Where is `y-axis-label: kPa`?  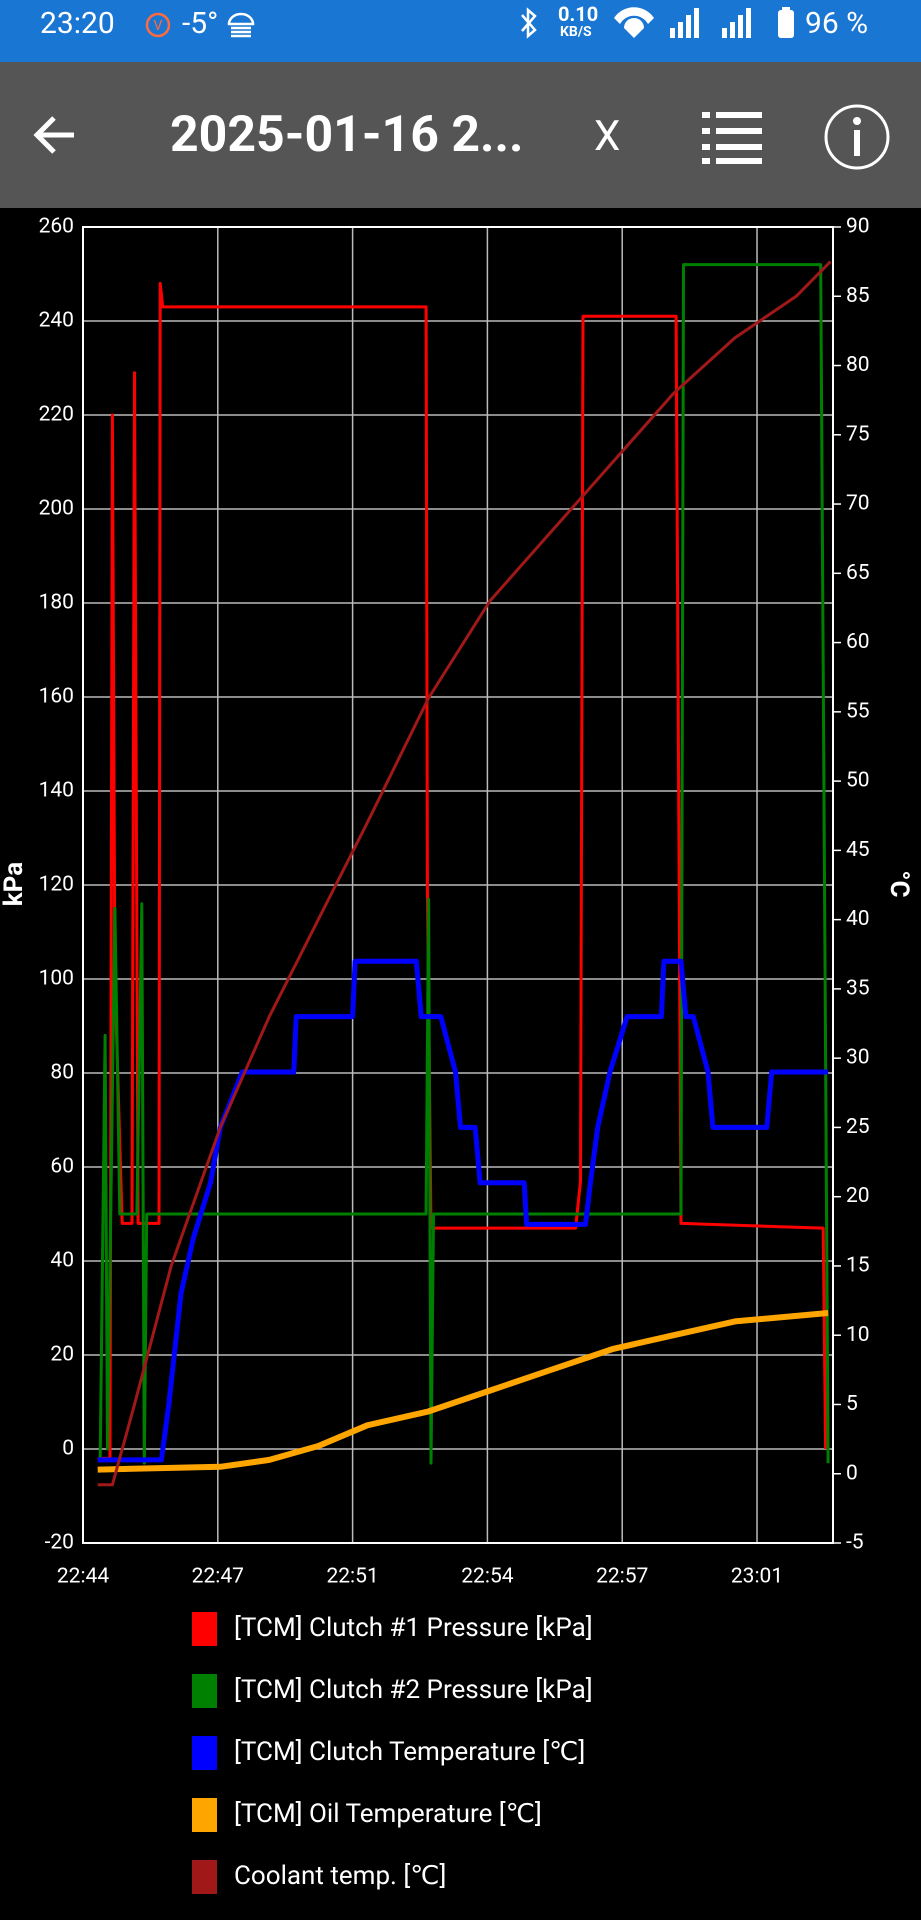 y-axis-label: kPa is located at coordinates (14, 884).